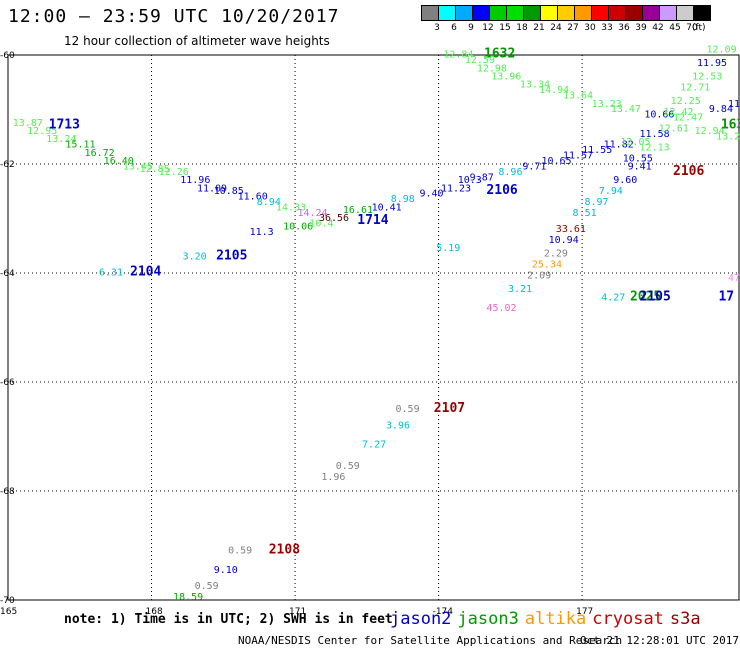  I want to click on pass-time-label: 2106, so click(688, 171).